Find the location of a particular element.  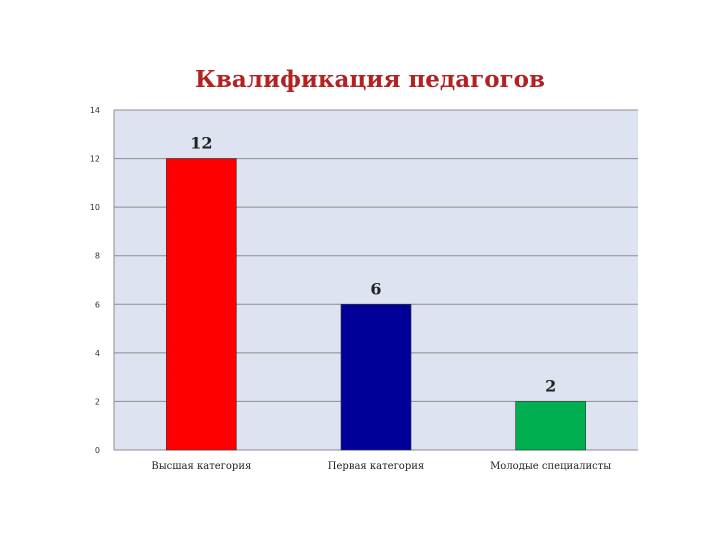

y-axis-ticks: 0 2 4 6 8 10 12 14 is located at coordinates (95, 280).